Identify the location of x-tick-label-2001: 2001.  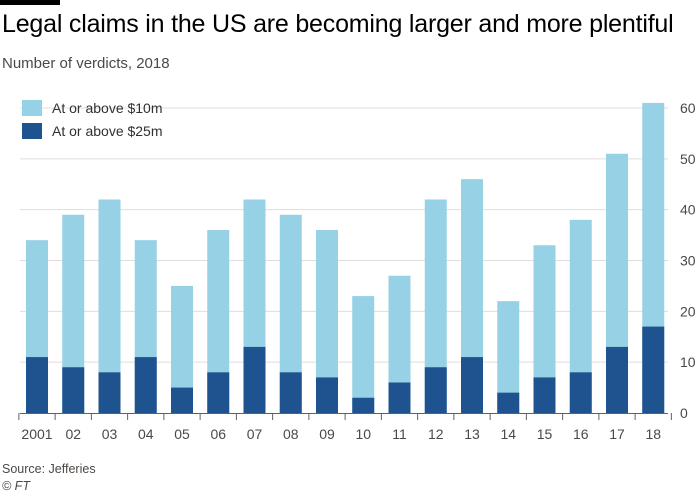
(36, 434).